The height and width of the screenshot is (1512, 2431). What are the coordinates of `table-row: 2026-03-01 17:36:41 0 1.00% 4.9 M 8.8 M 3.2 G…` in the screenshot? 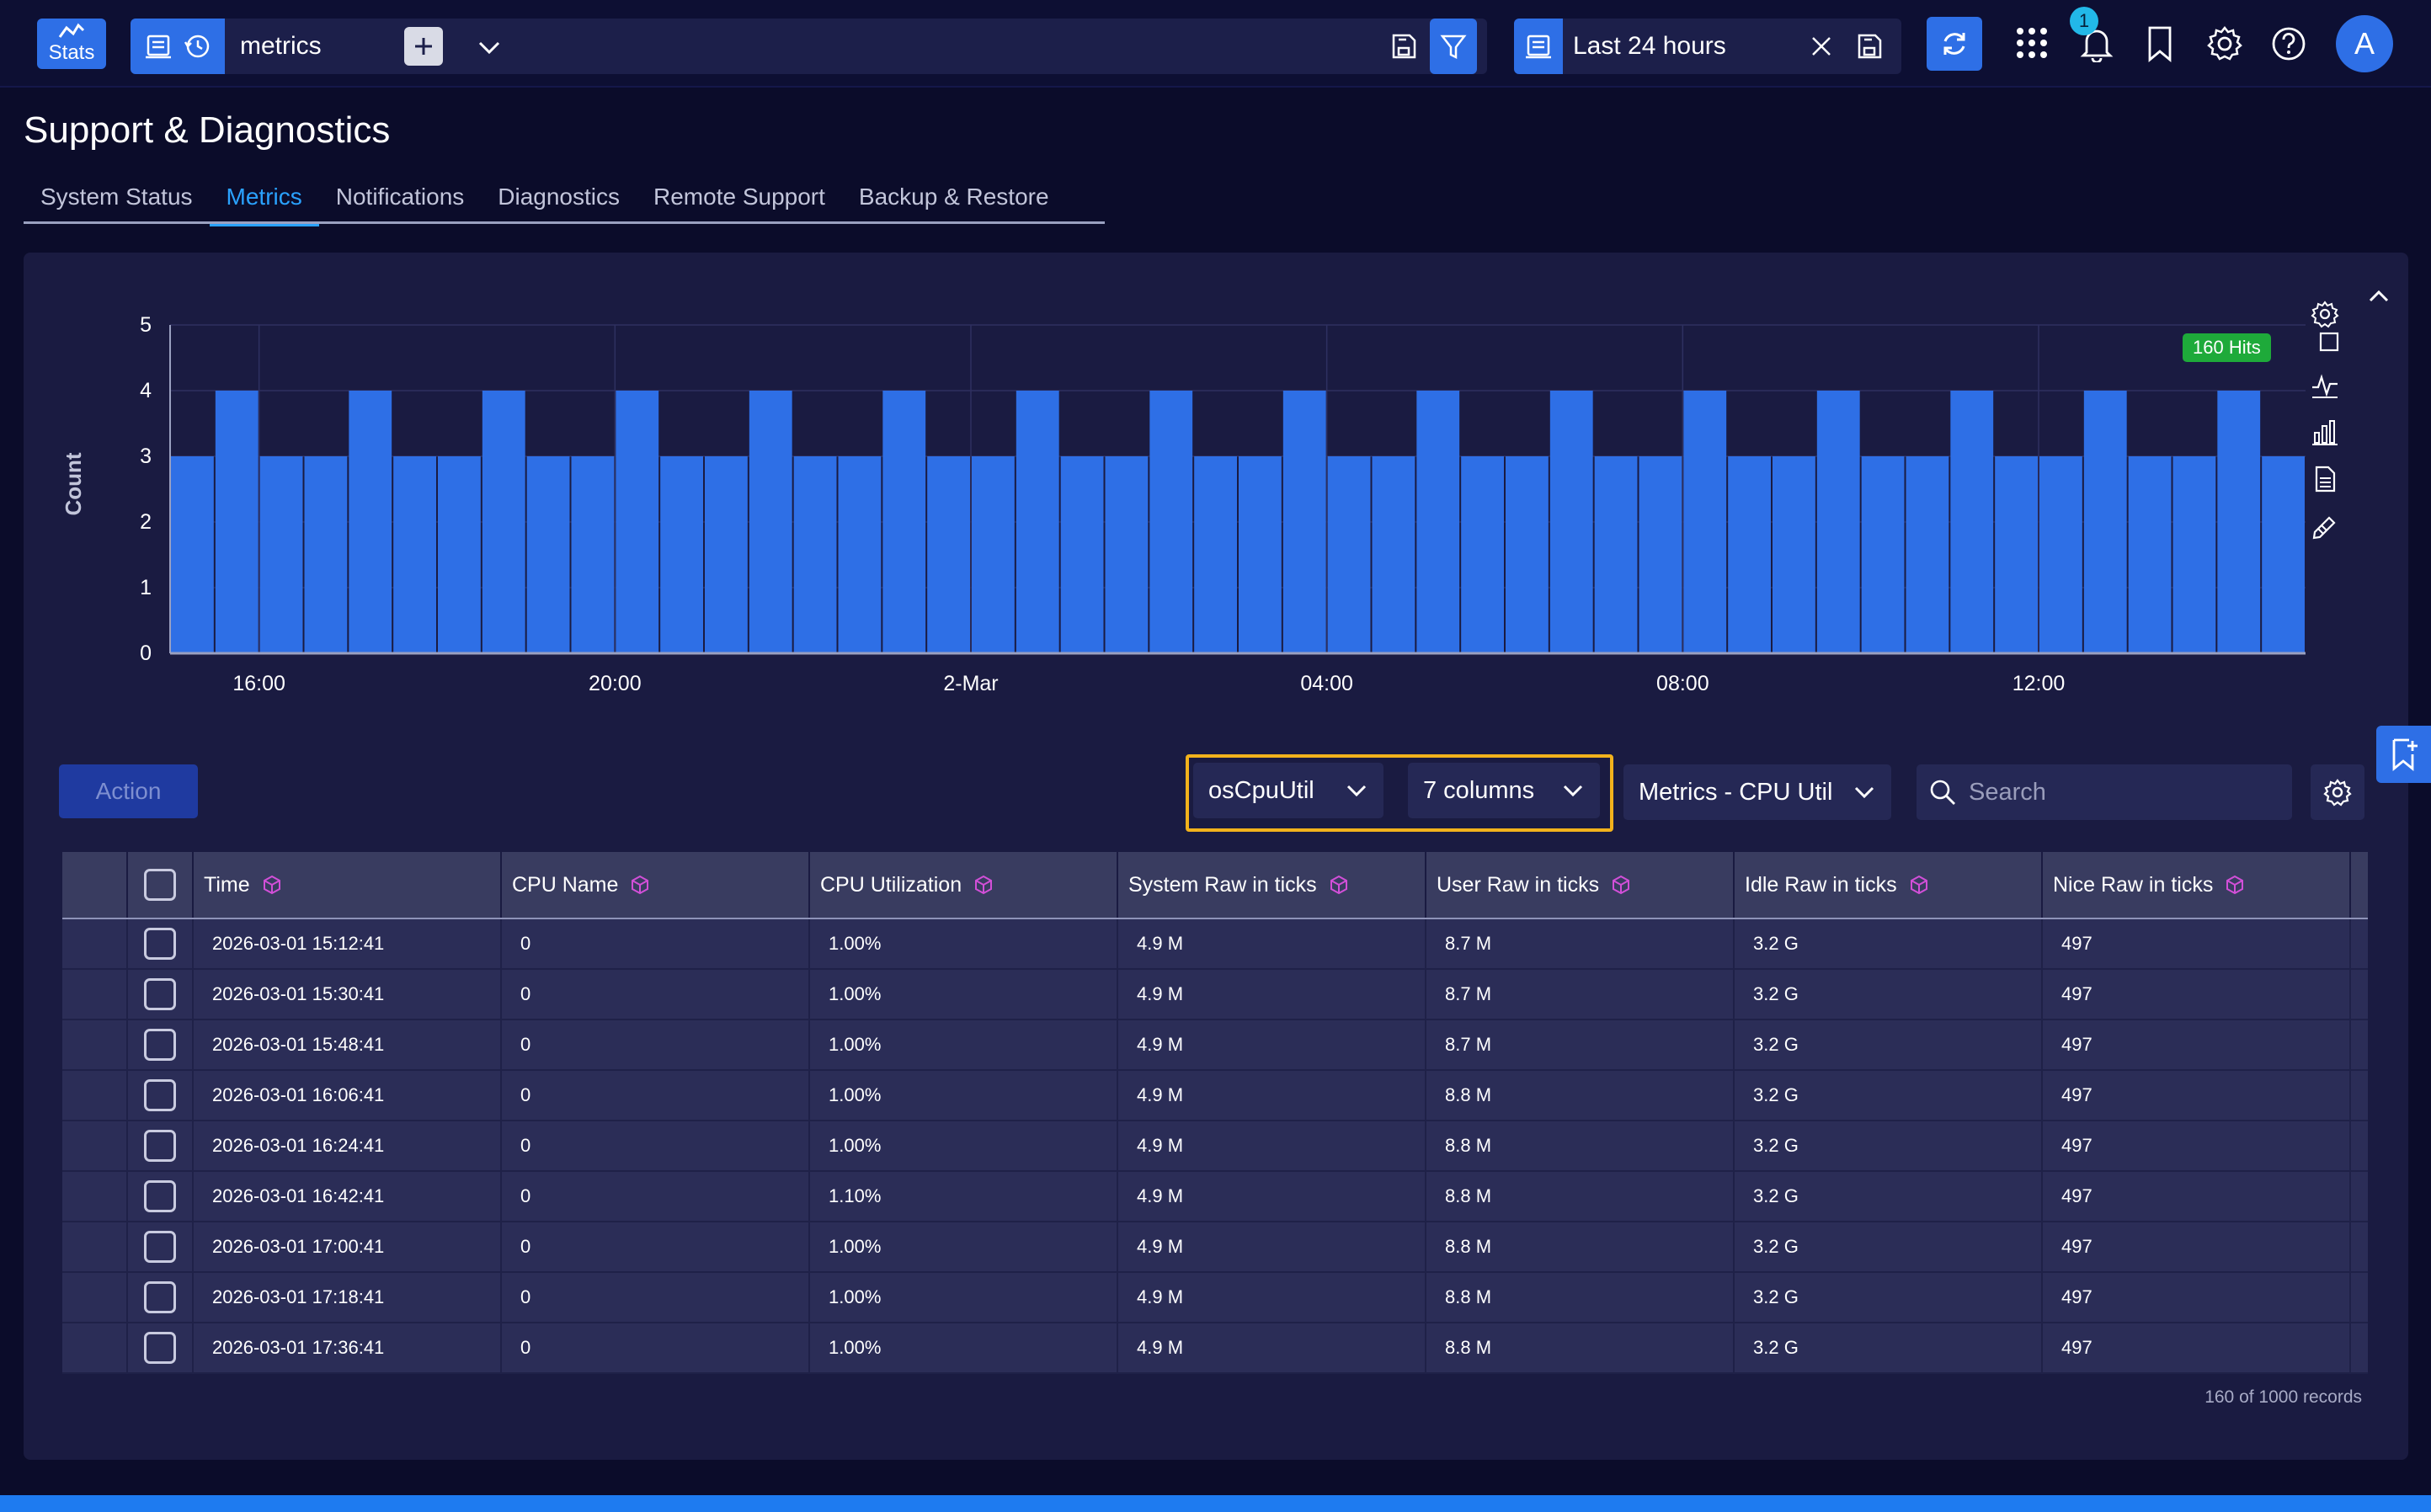 It's located at (1215, 1349).